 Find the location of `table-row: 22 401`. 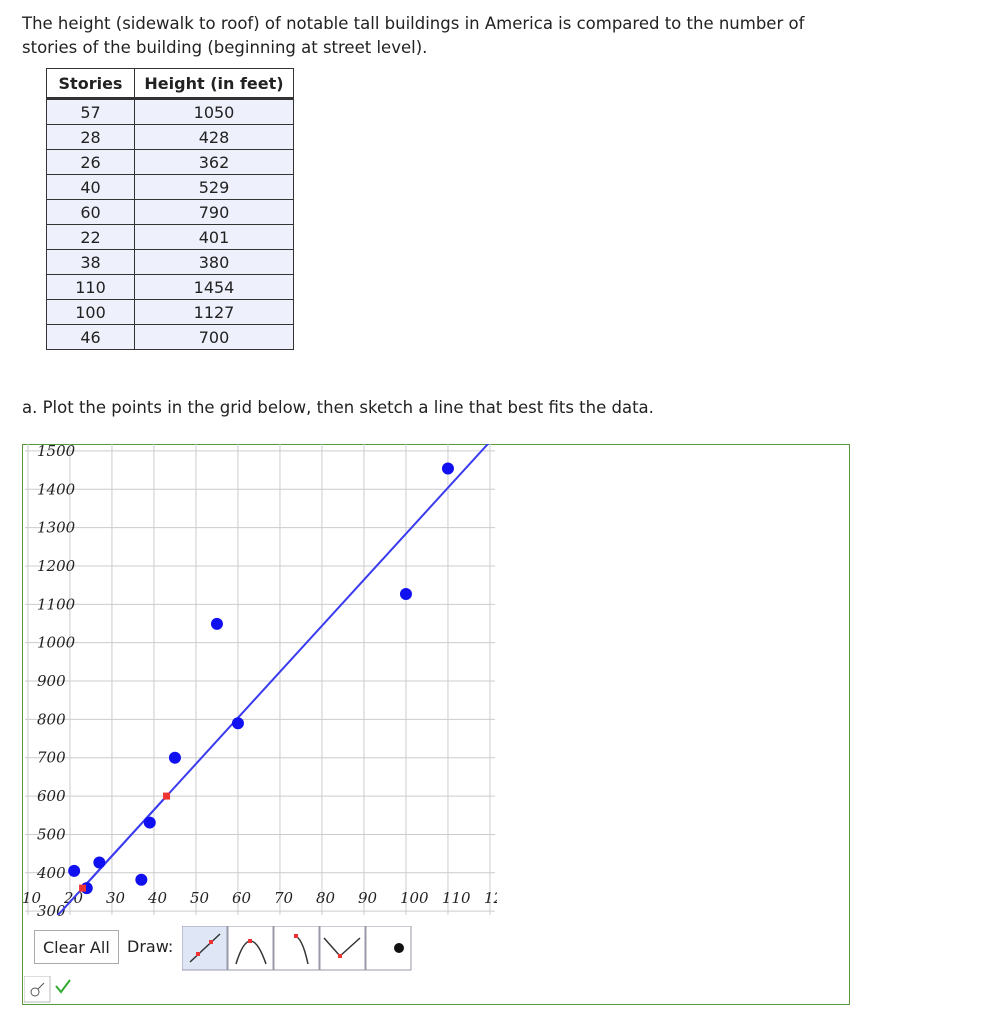

table-row: 22 401 is located at coordinates (170, 237).